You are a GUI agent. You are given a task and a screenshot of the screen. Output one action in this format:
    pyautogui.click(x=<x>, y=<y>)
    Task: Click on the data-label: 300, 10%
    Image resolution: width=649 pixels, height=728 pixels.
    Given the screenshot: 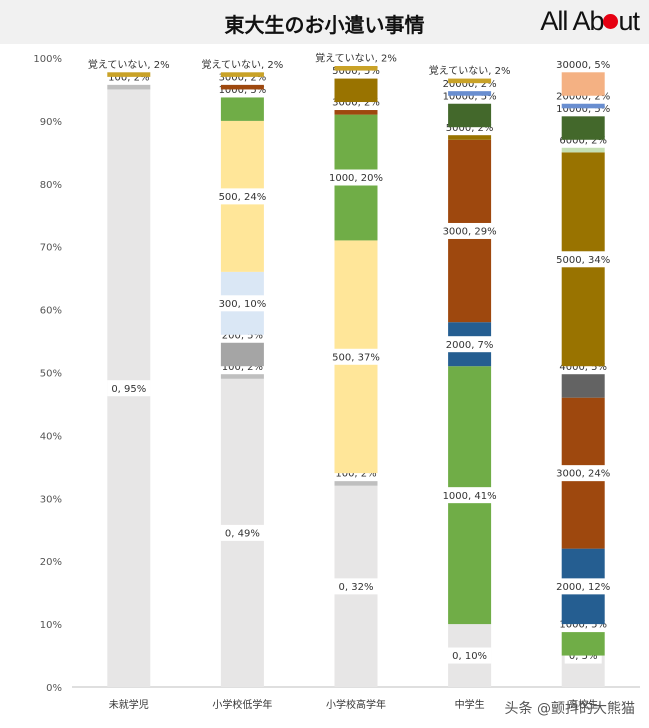 What is the action you would take?
    pyautogui.click(x=243, y=304)
    